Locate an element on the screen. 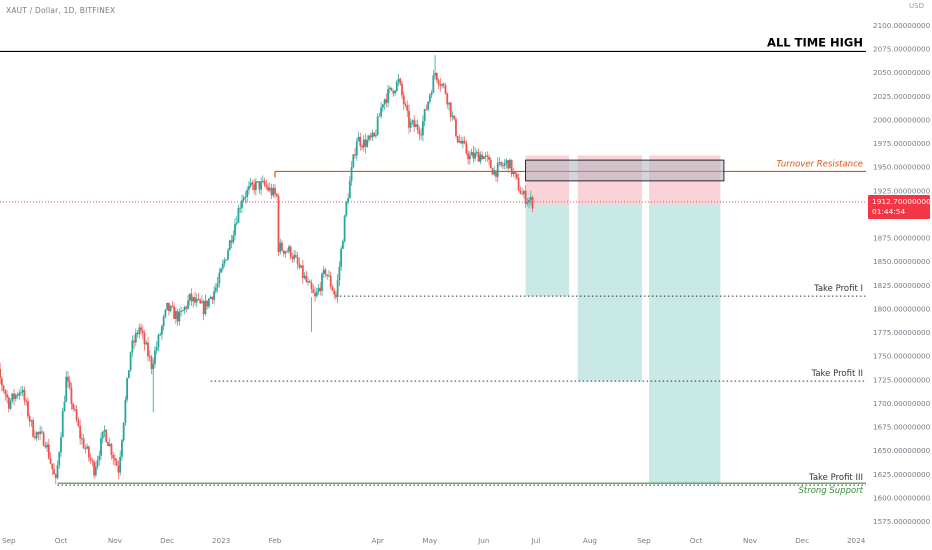  y-tick-label: 1675.00000000 is located at coordinates (902, 427).